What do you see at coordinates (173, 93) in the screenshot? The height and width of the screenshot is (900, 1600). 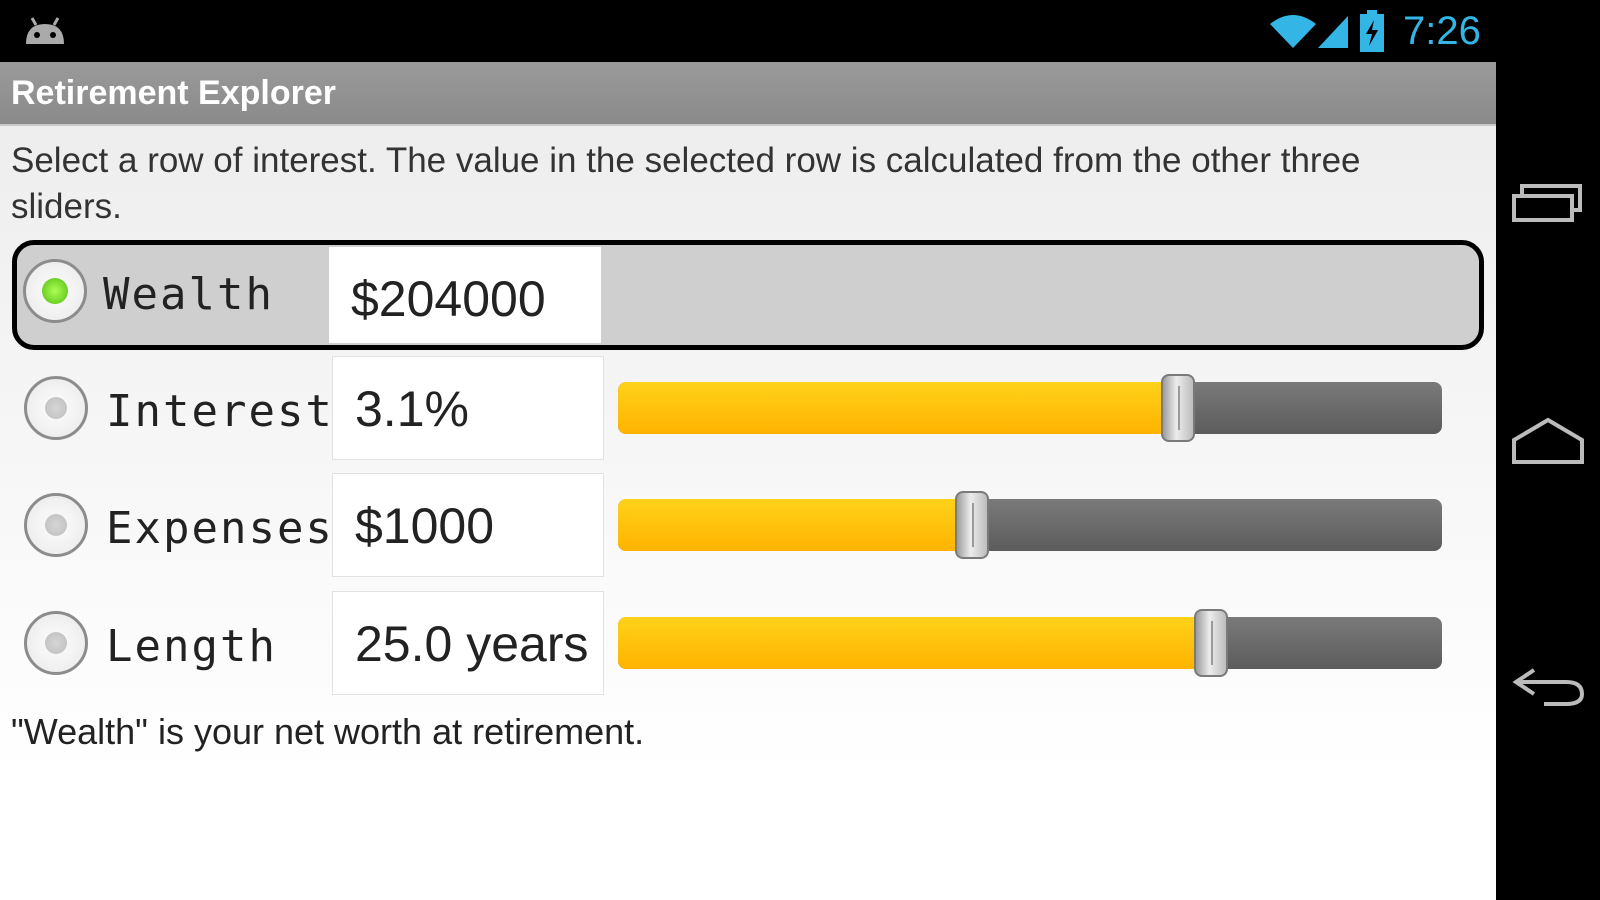 I see `app-title: Retirement Explorer` at bounding box center [173, 93].